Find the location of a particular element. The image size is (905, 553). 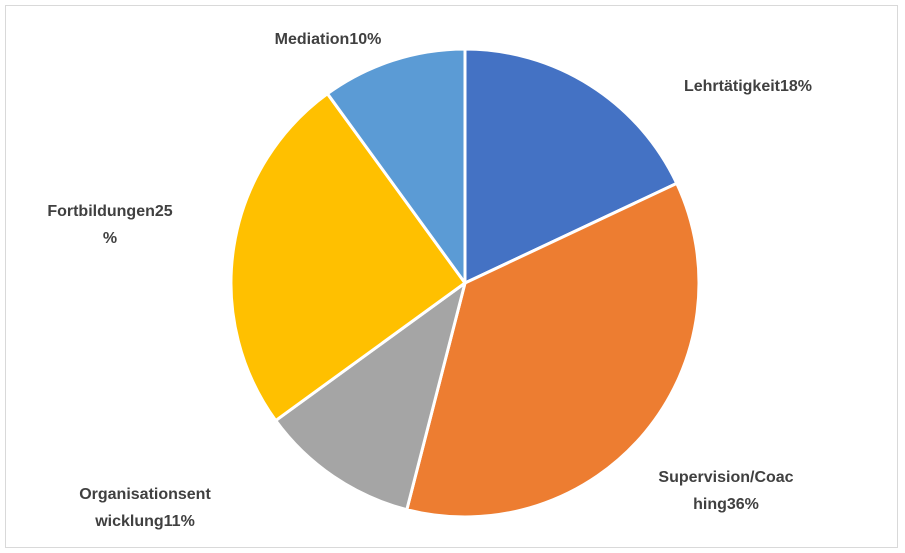

data-label-lehrt-tigkeit: Lehrtätigkeit18% is located at coordinates (748, 86).